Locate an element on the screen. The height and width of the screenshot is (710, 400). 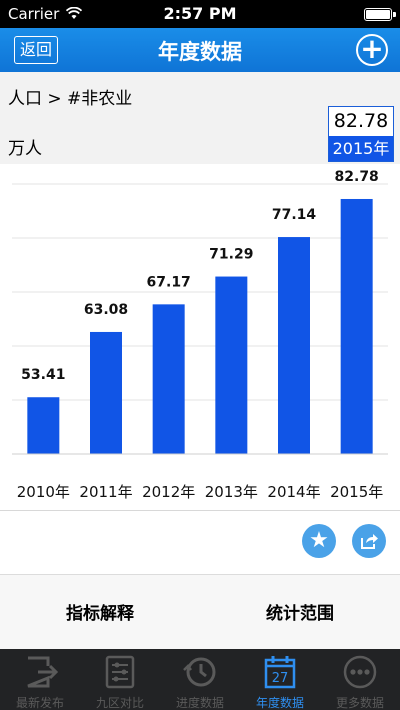
bar-value-label: 63.08 is located at coordinates (106, 310).